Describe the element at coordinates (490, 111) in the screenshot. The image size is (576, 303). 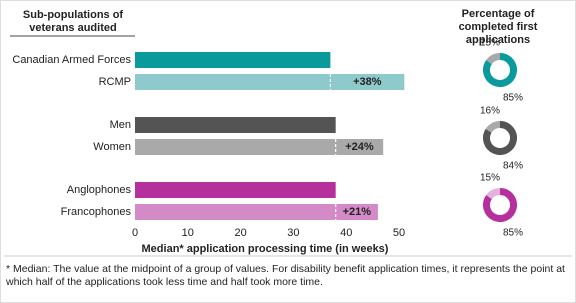
I see `percent-label: 16%` at that location.